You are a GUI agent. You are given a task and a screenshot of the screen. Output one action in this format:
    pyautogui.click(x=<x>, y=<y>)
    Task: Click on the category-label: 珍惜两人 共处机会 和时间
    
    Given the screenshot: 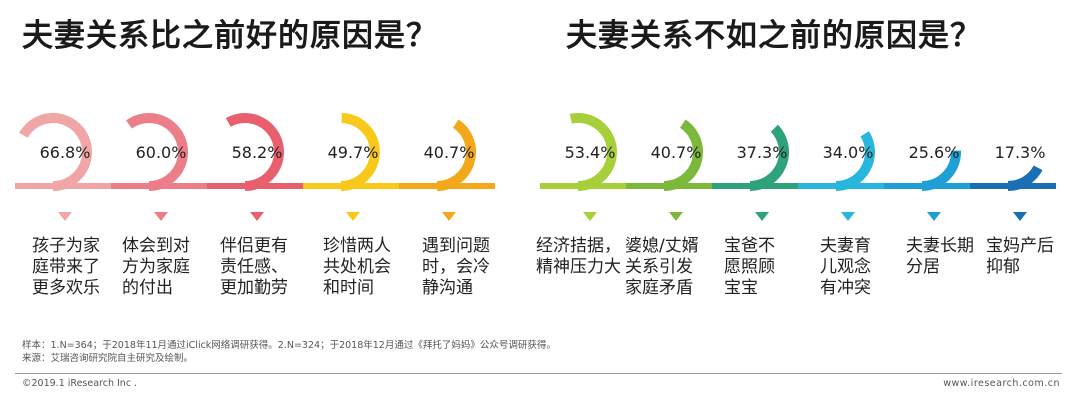 What is the action you would take?
    pyautogui.click(x=357, y=267)
    